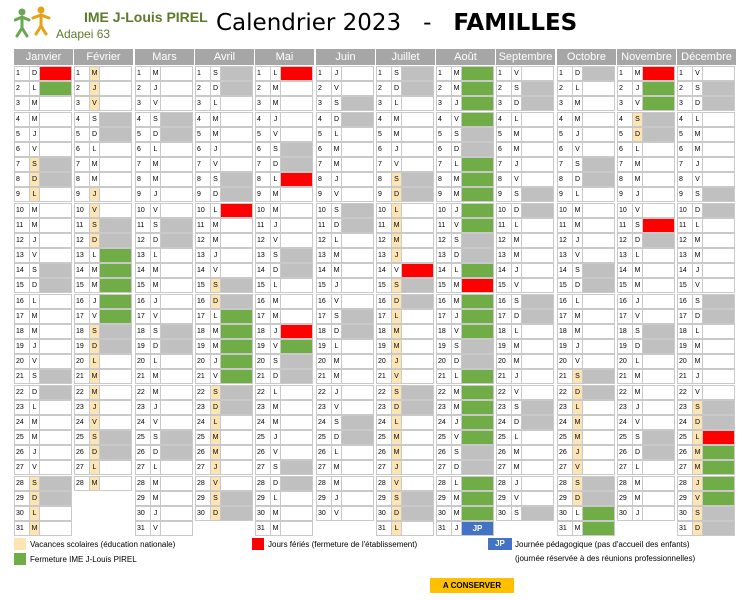 This screenshot has width=751, height=600. What do you see at coordinates (384, 270) in the screenshot?
I see `day-number: 14` at bounding box center [384, 270].